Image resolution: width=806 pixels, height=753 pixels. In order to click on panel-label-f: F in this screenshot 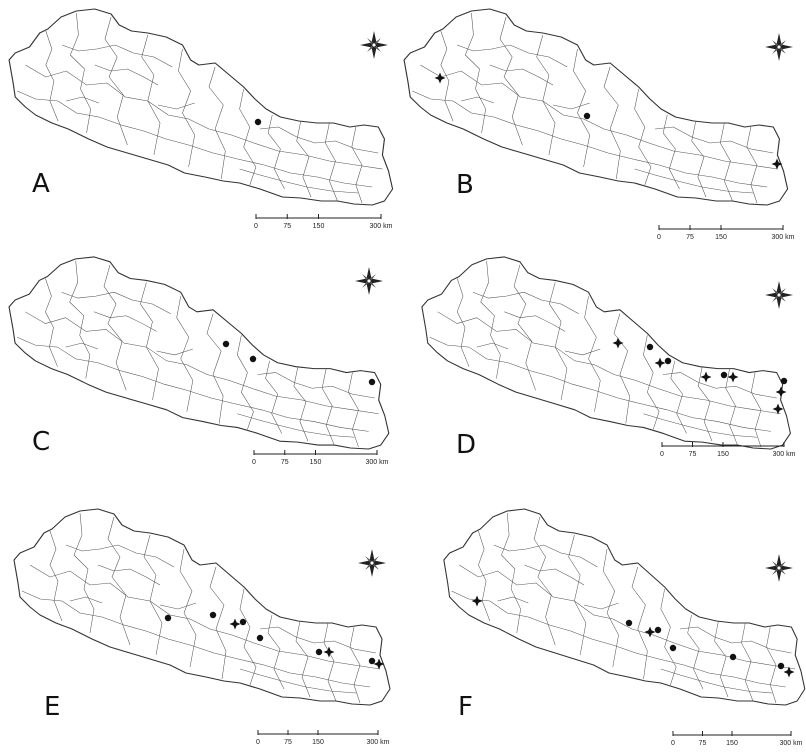, I will do `click(465, 707)`.